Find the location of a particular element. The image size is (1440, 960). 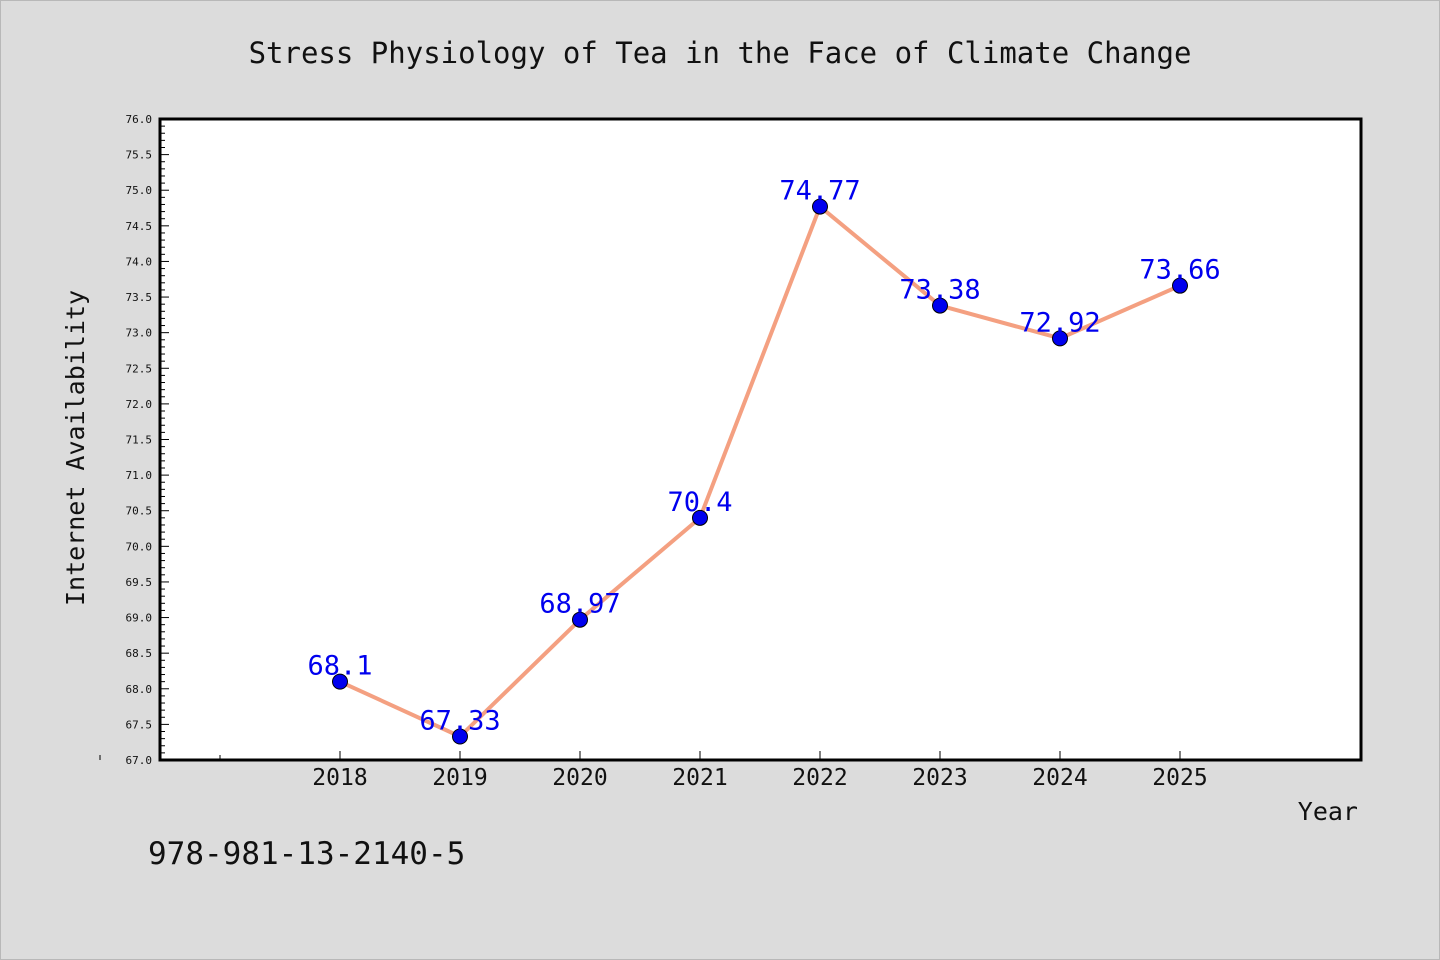

data-label: 67.33 is located at coordinates (459, 720).